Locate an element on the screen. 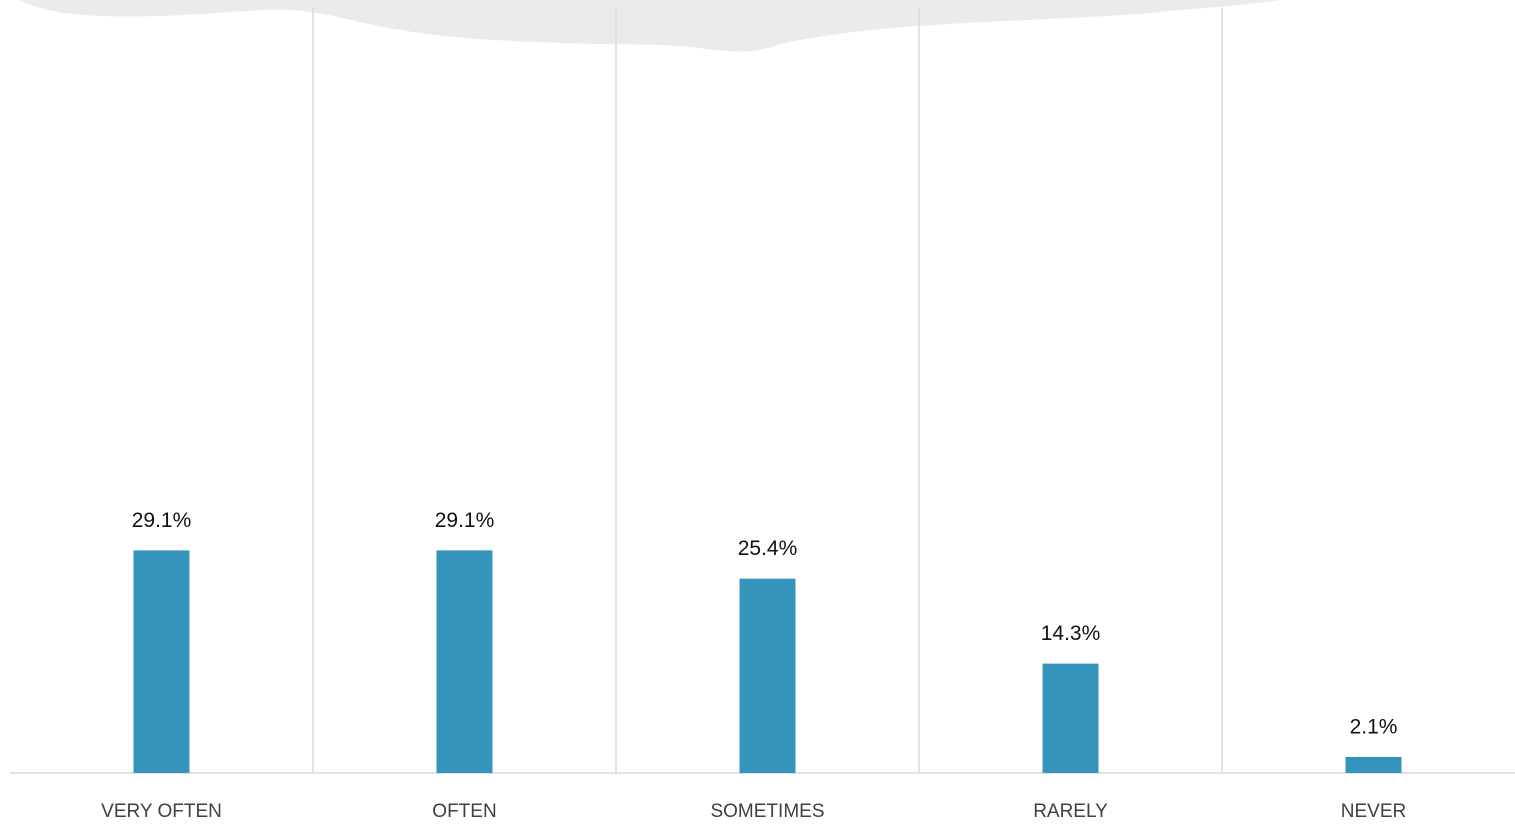  torn-paper-decoration is located at coordinates (650, 26).